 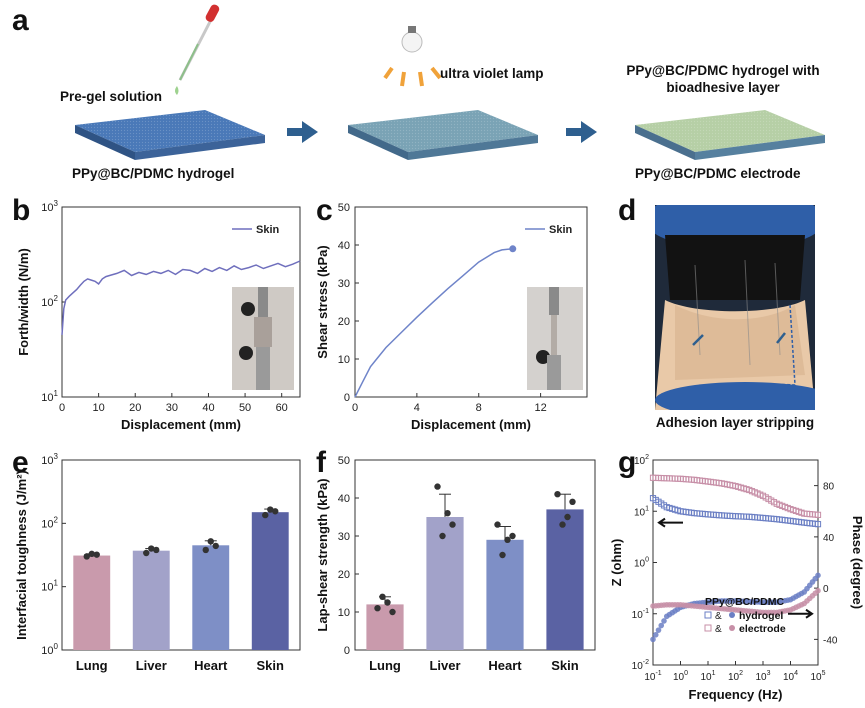 I want to click on x-tick-label: 10³, so click(x=762, y=676).